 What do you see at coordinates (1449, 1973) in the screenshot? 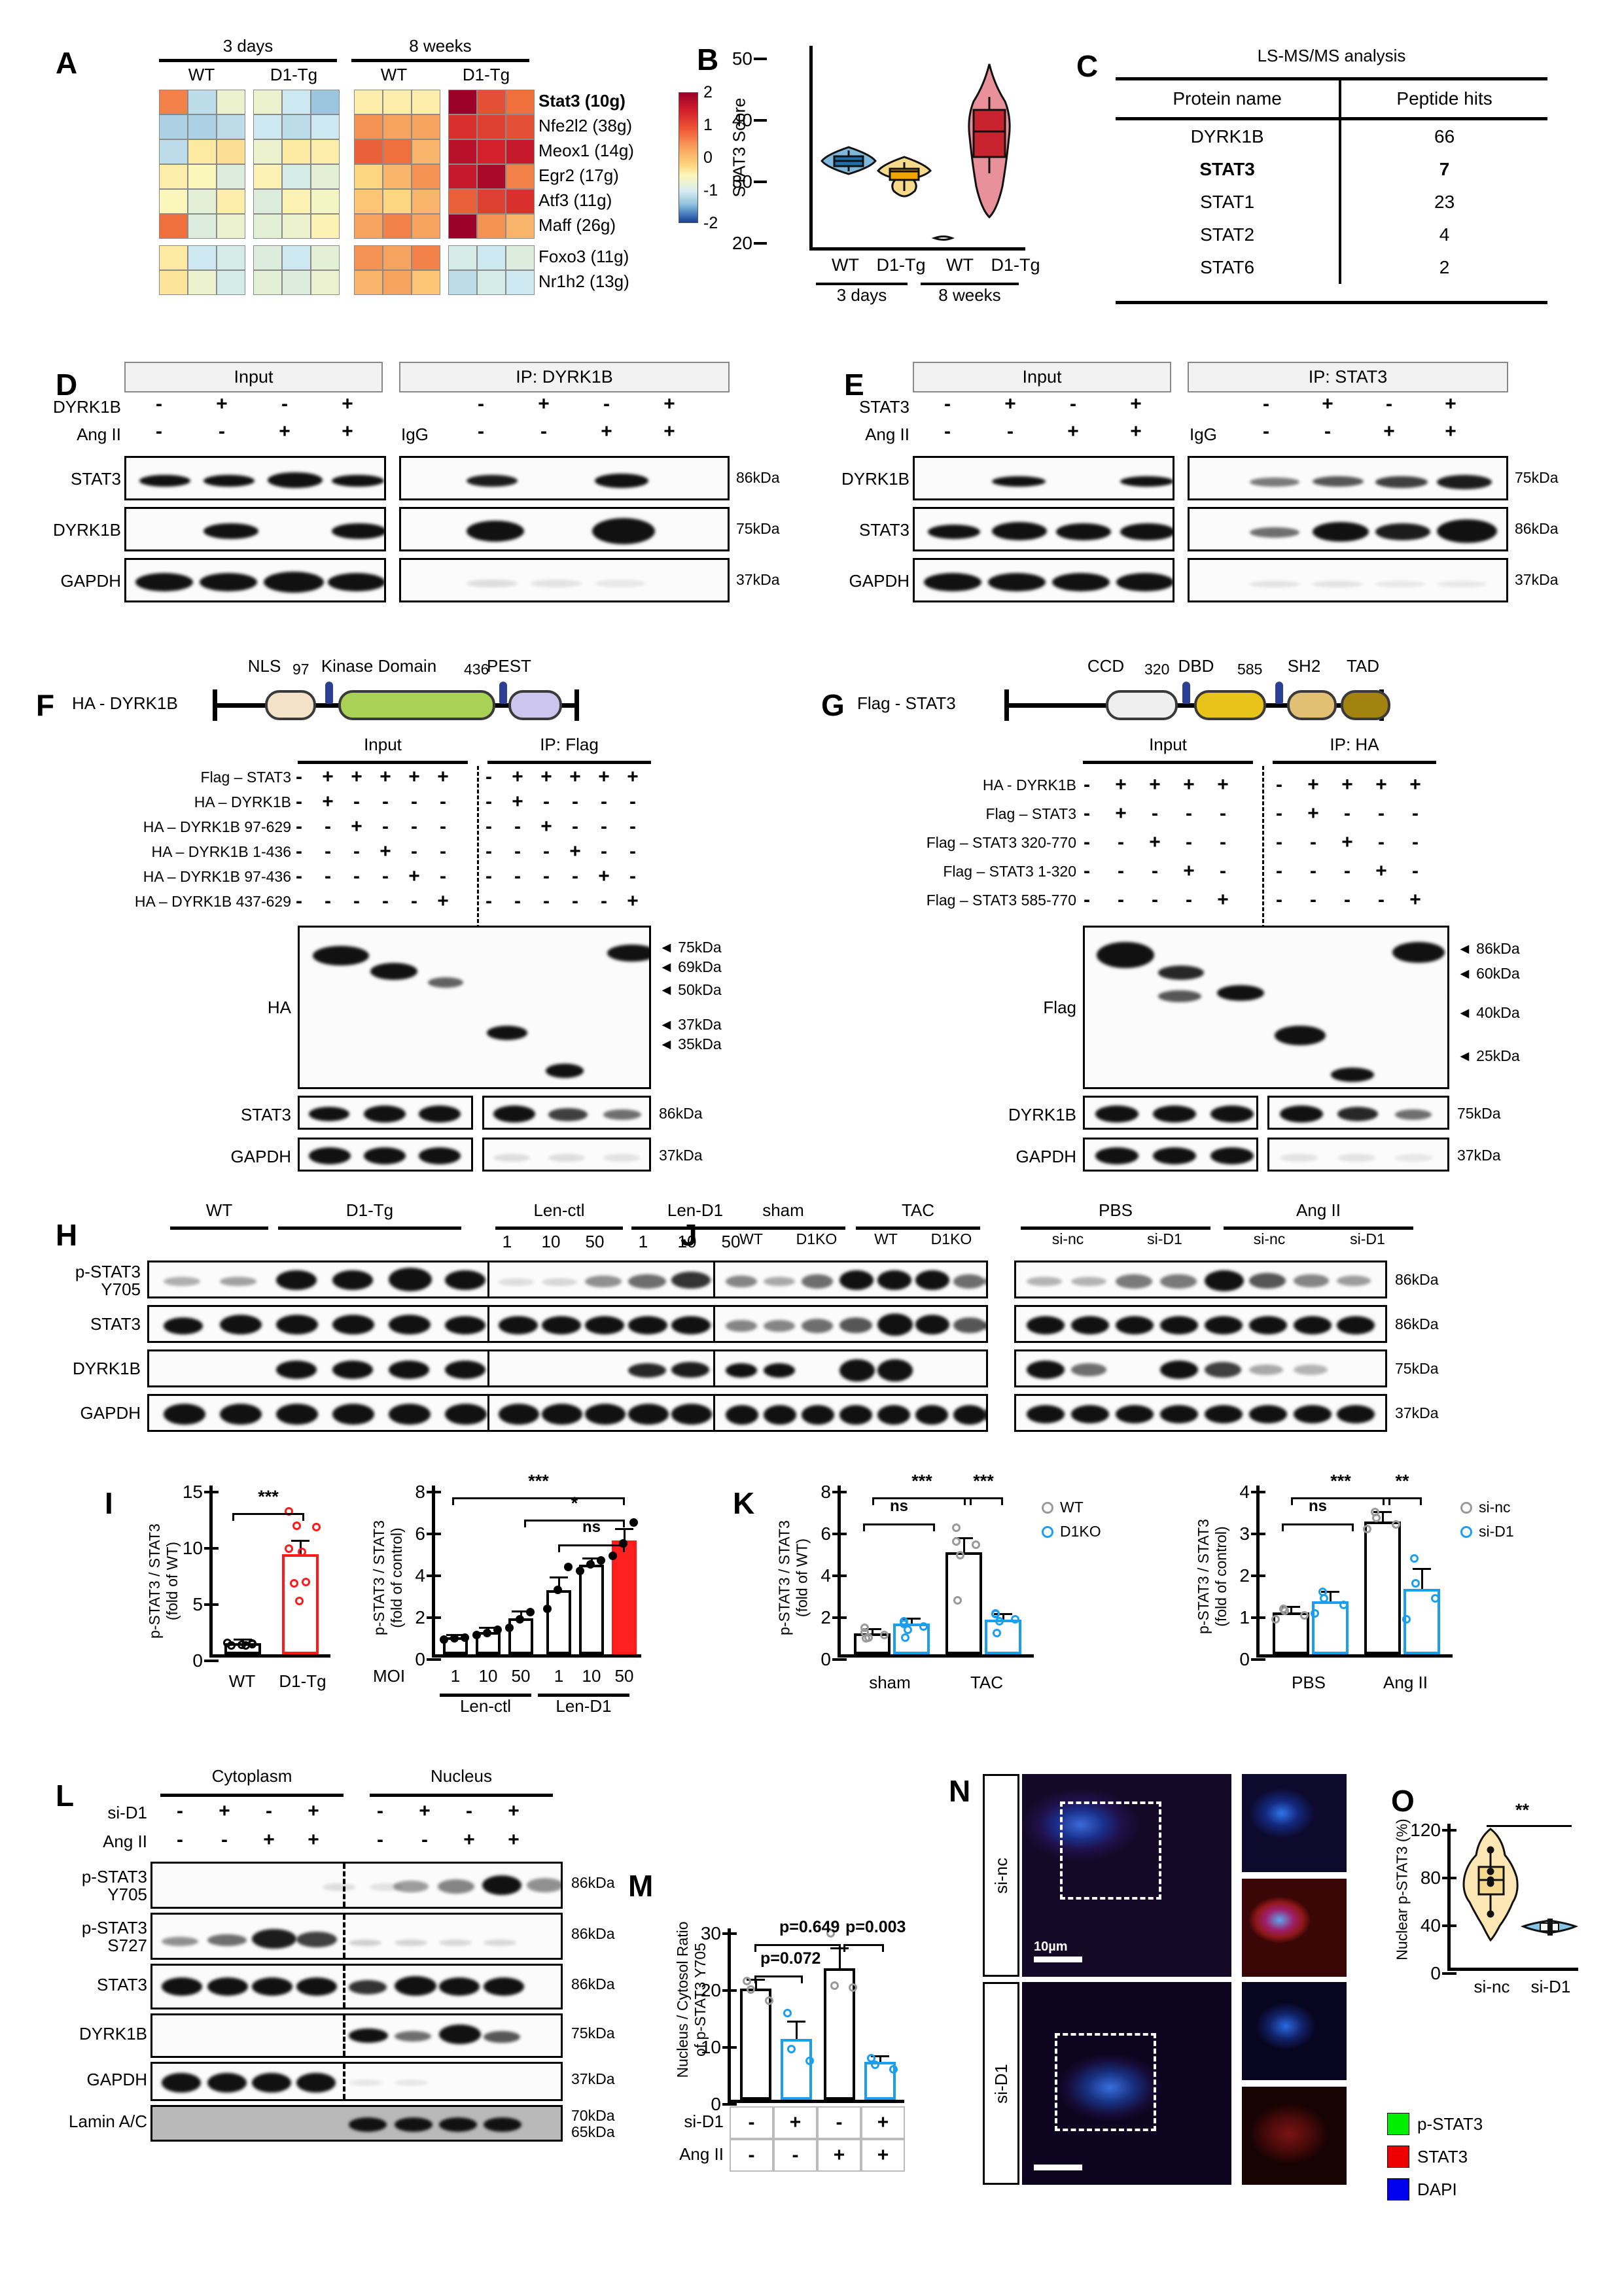
I see `ytick-mark` at bounding box center [1449, 1973].